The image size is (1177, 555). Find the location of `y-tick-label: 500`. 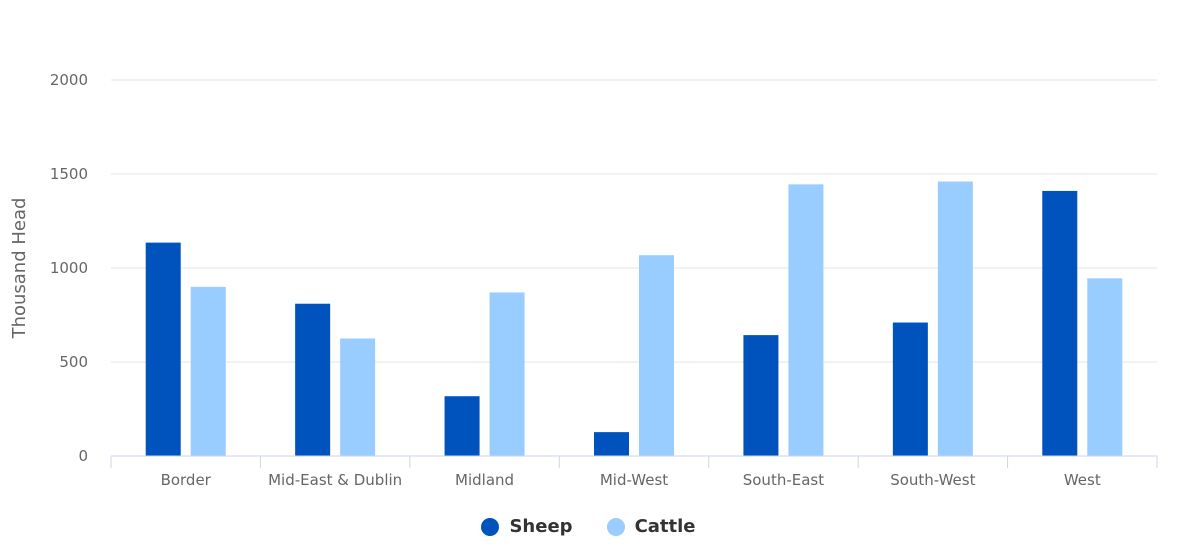

y-tick-label: 500 is located at coordinates (73, 362).